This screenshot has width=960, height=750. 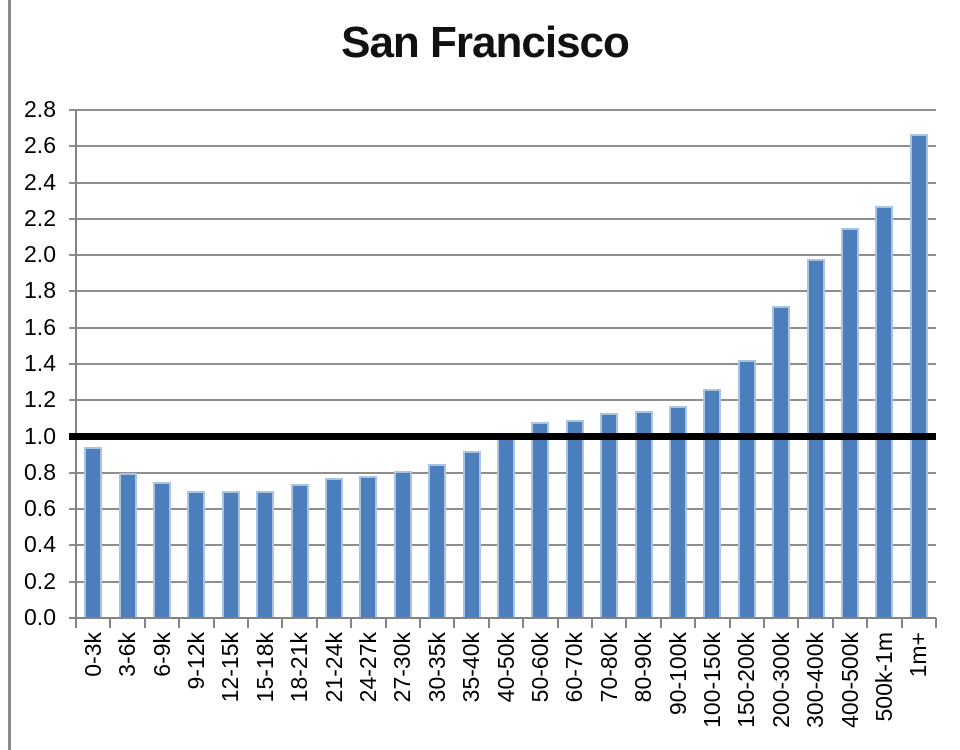 I want to click on y-tick-label: 2.2, so click(x=40, y=217).